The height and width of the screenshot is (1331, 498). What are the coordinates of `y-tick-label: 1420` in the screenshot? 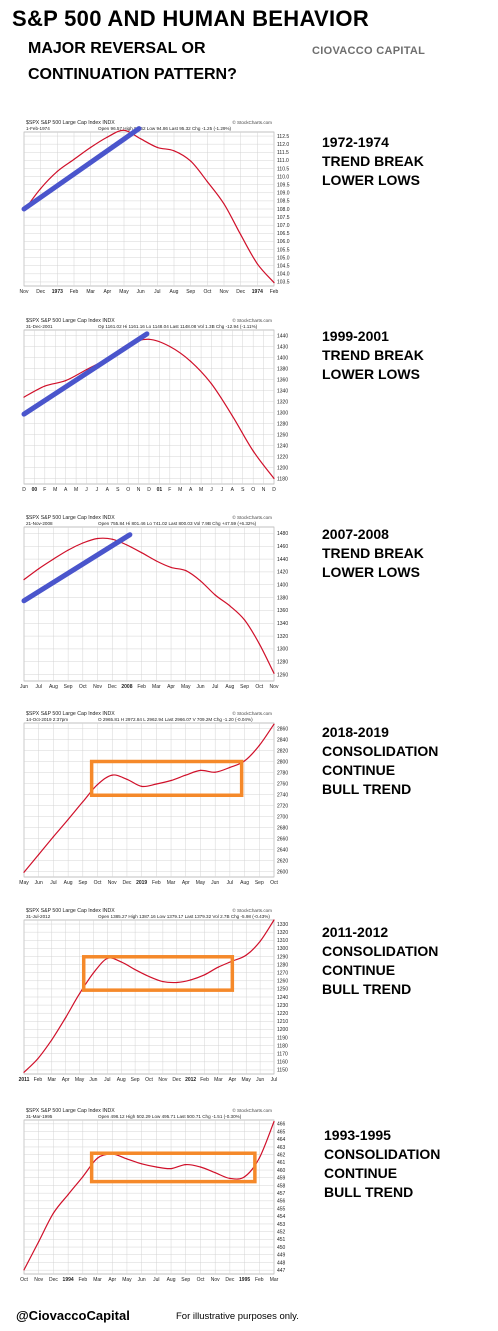 It's located at (282, 573).